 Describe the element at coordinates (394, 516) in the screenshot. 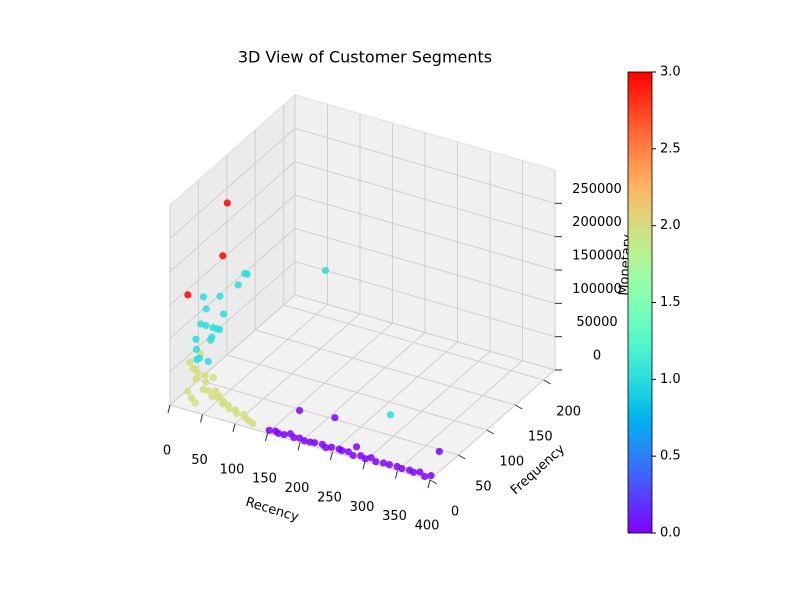

I see `x-tick-label: 350` at that location.